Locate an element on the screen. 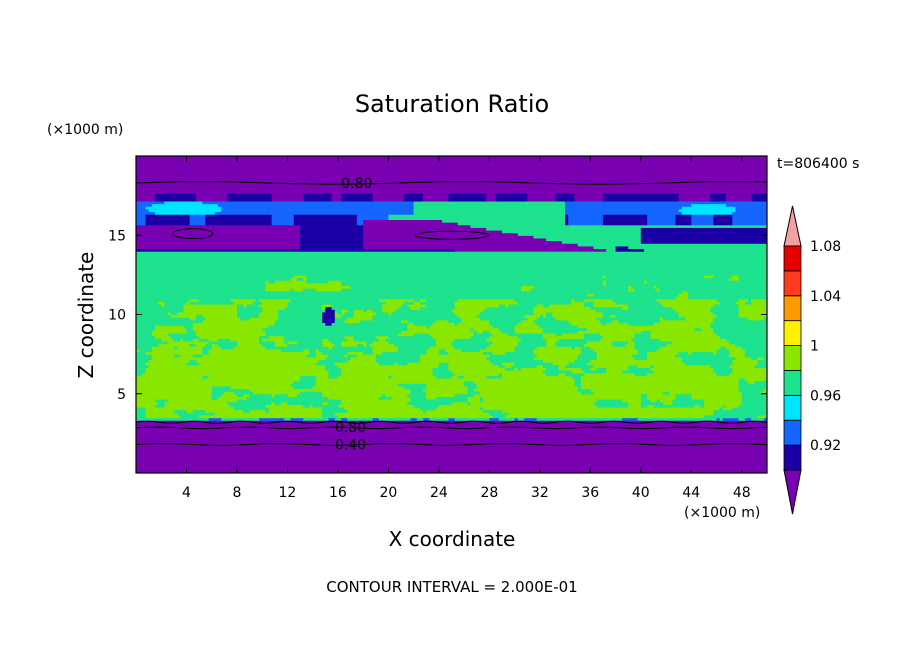 This screenshot has width=904, height=654. contour-labels: 0.800.800.40 is located at coordinates (353, 315).